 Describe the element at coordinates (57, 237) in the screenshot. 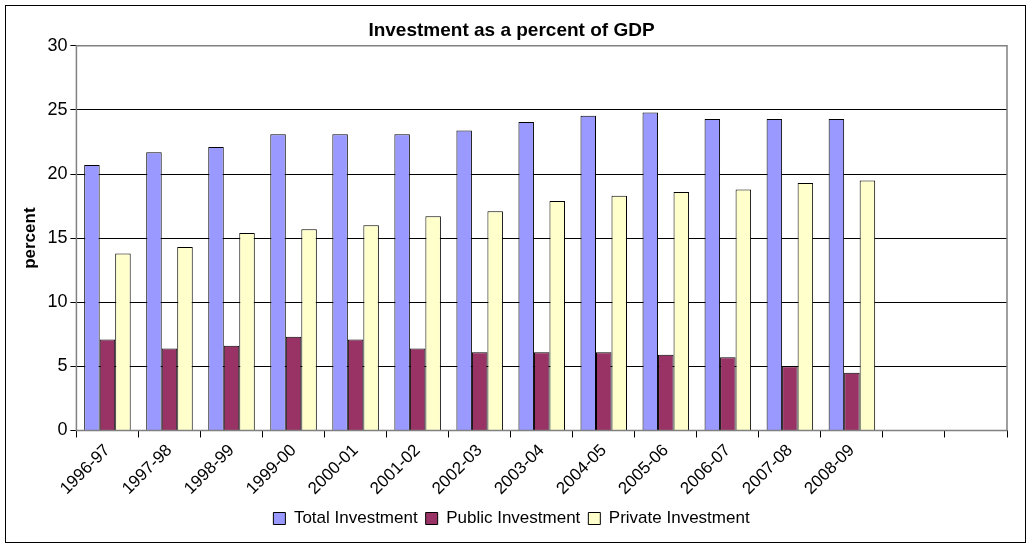

I see `y-tick-label: 15` at that location.